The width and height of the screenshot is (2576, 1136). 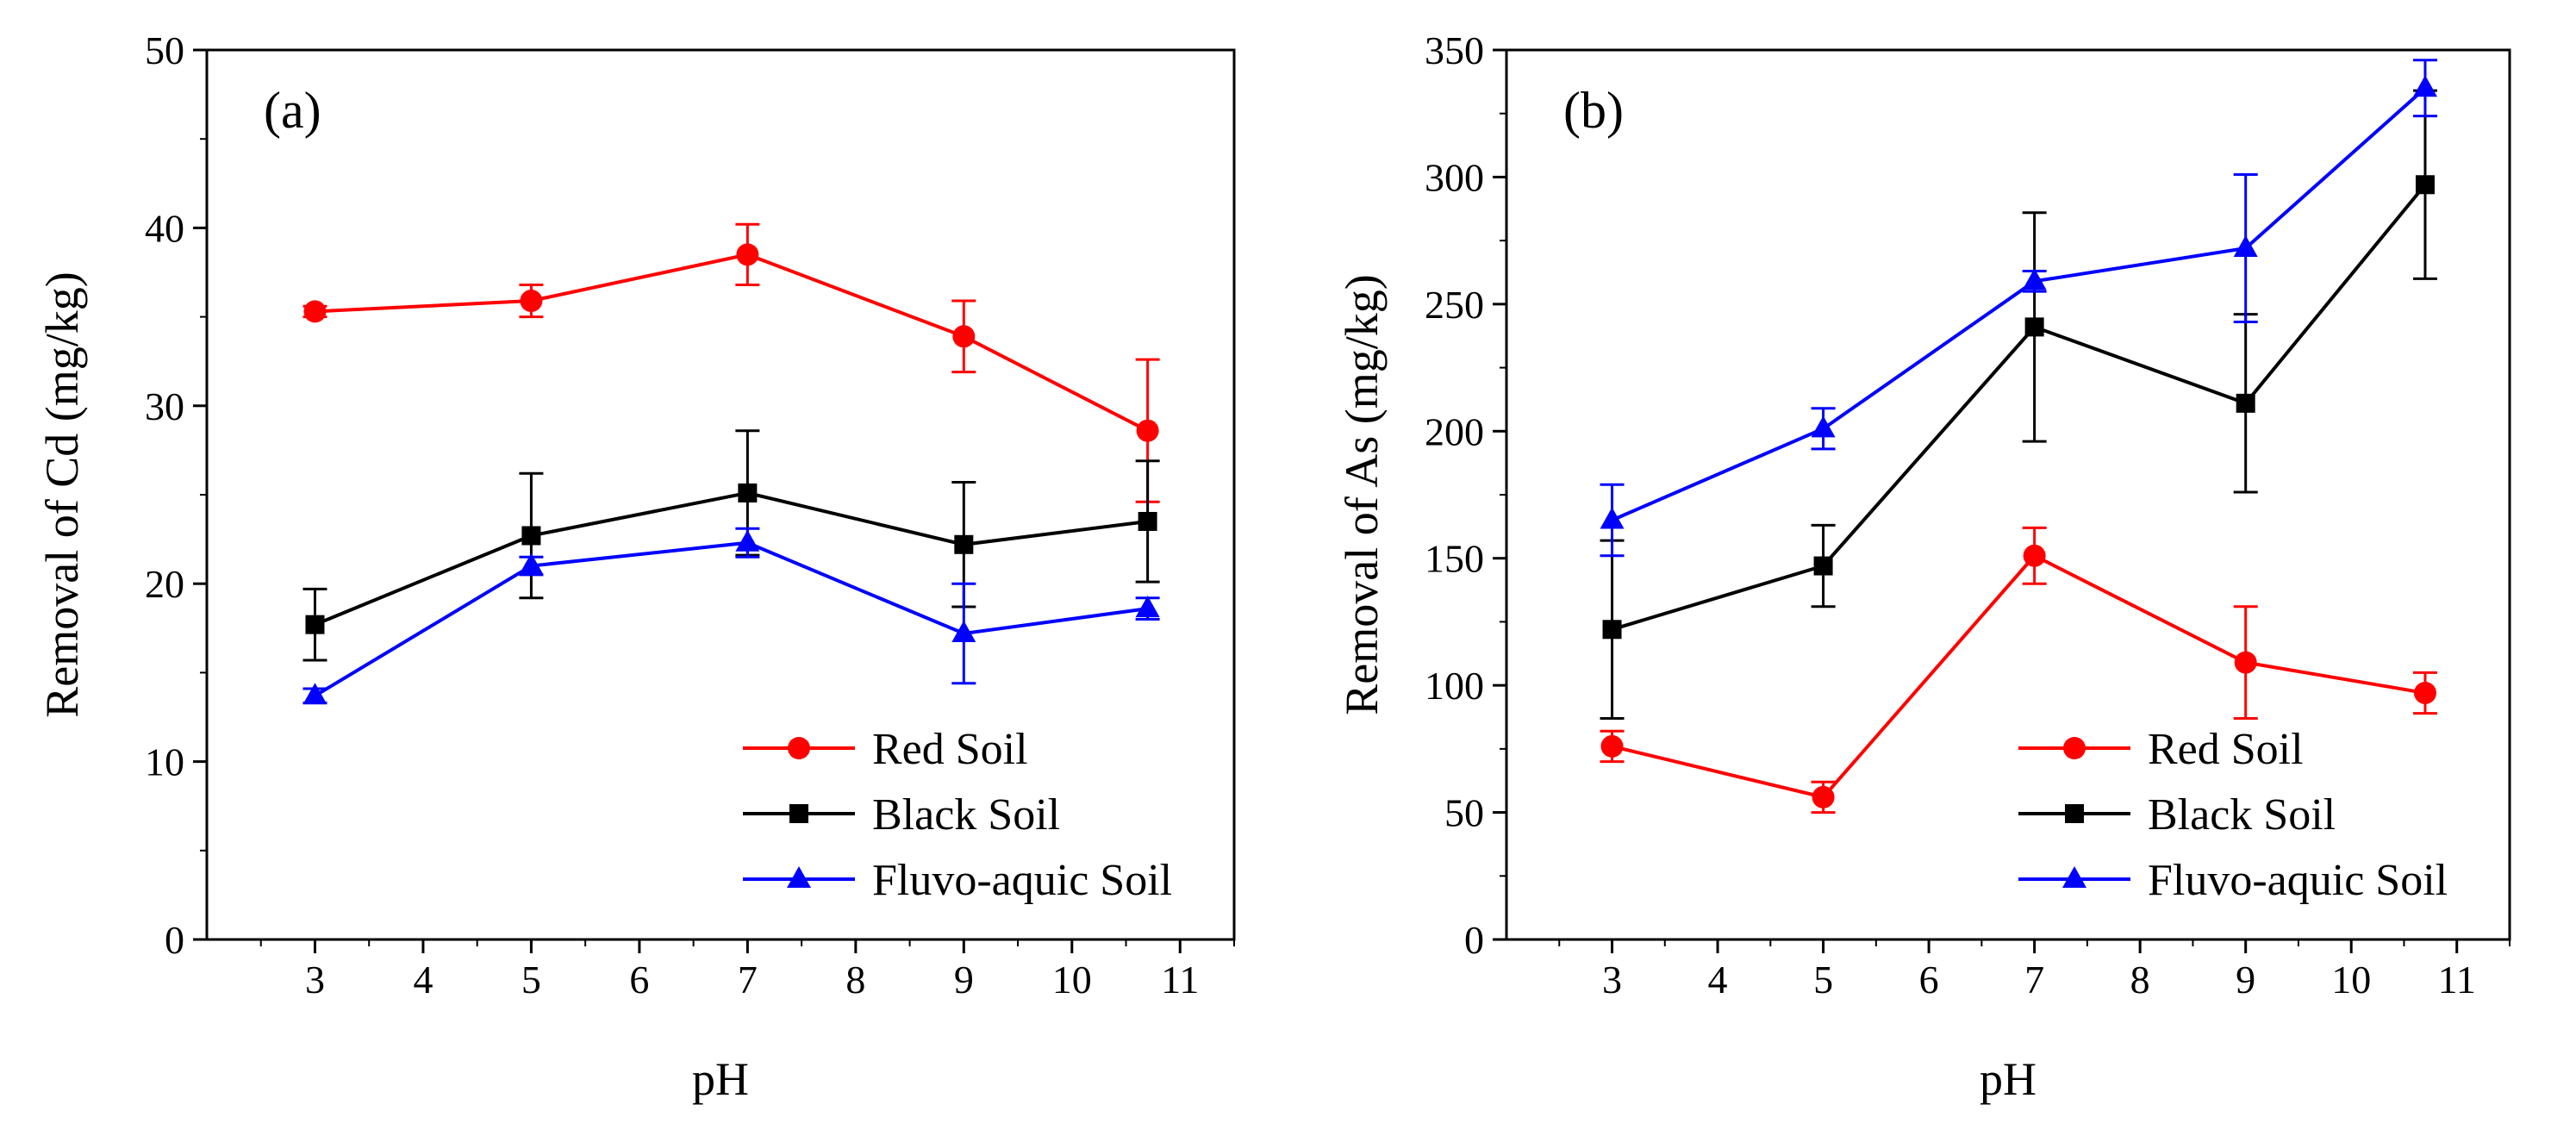 What do you see at coordinates (164, 228) in the screenshot?
I see `y-tick-label: 40` at bounding box center [164, 228].